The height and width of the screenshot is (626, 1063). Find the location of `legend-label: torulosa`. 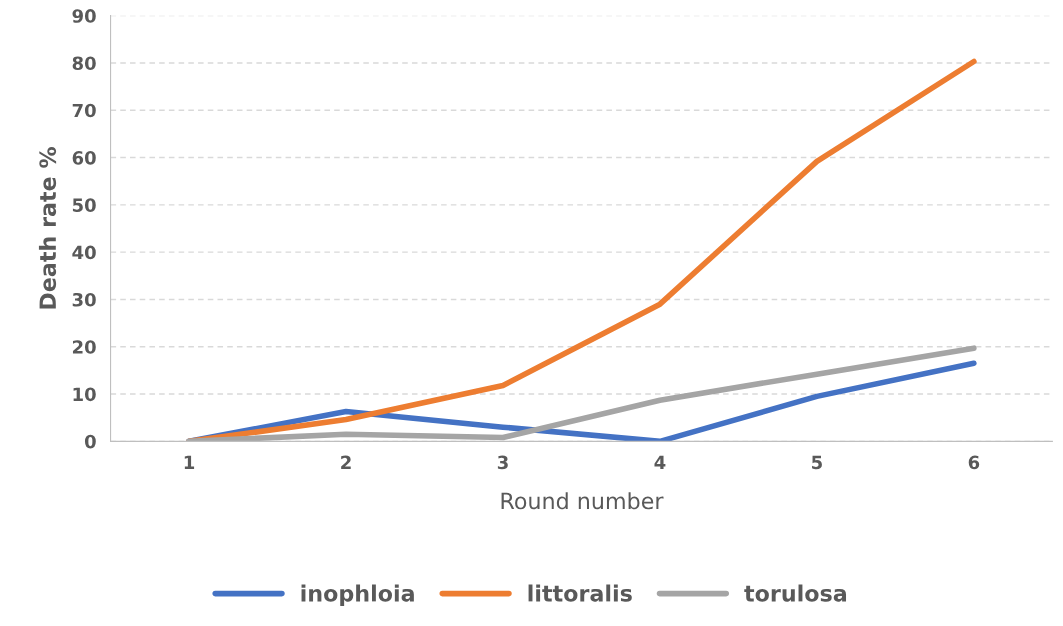

legend-label: torulosa is located at coordinates (795, 593).